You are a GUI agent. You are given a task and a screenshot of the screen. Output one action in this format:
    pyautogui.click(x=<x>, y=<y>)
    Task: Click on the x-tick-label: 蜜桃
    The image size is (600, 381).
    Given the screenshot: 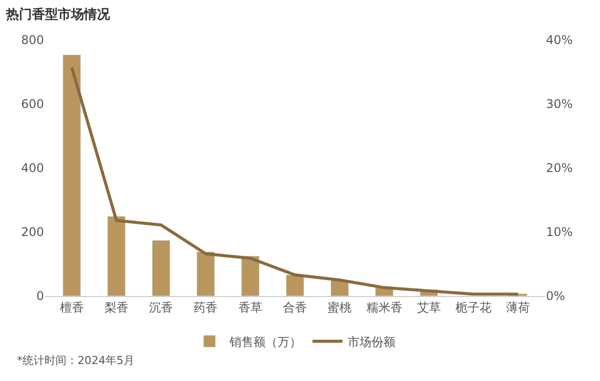 What is the action you would take?
    pyautogui.click(x=340, y=307)
    